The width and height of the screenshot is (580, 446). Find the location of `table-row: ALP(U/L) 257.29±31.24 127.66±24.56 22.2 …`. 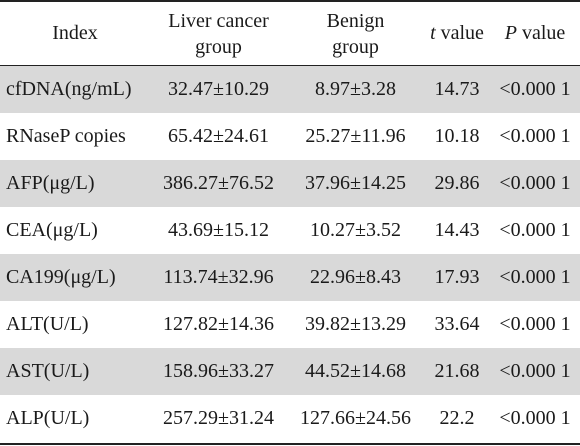

table-row: ALP(U/L) 257.29±31.24 127.66±24.56 22.2 … is located at coordinates (290, 418).